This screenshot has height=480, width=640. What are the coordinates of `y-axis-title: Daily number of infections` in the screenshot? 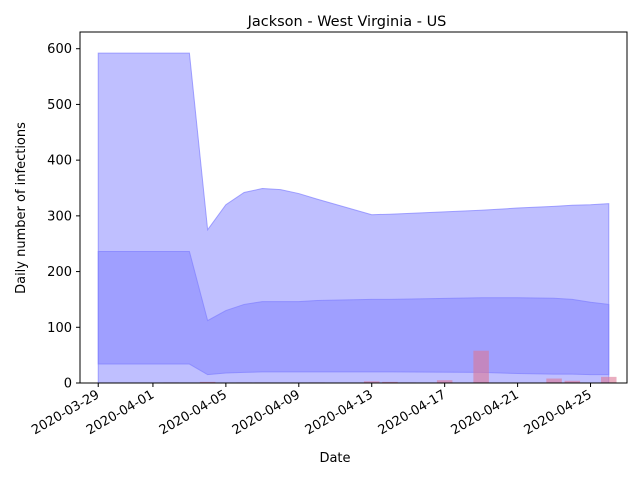 It's located at (21, 208).